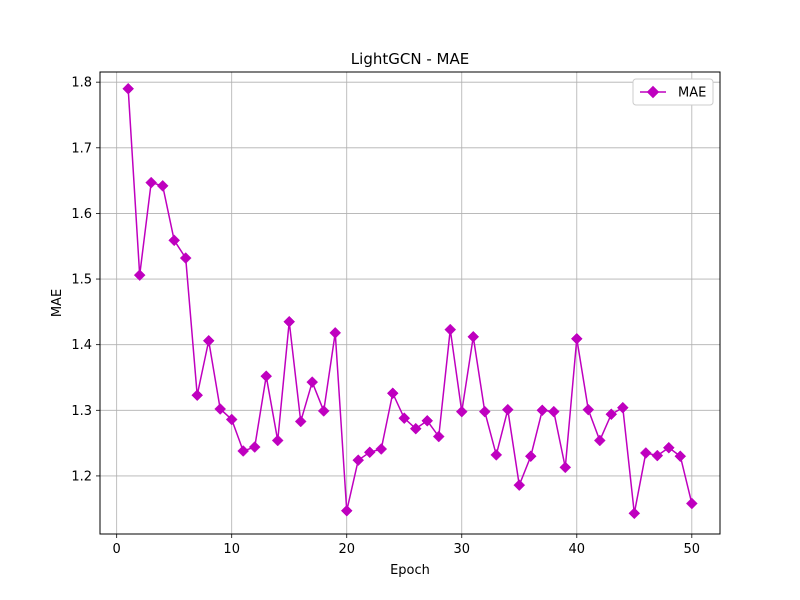  What do you see at coordinates (81, 148) in the screenshot?
I see `y-tick-label: 1.7` at bounding box center [81, 148].